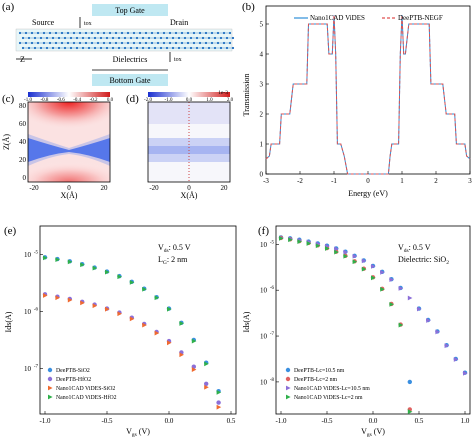  What do you see at coordinates (130, 59) in the screenshot?
I see `dielectrics-label: Dielectrics` at bounding box center [130, 59].